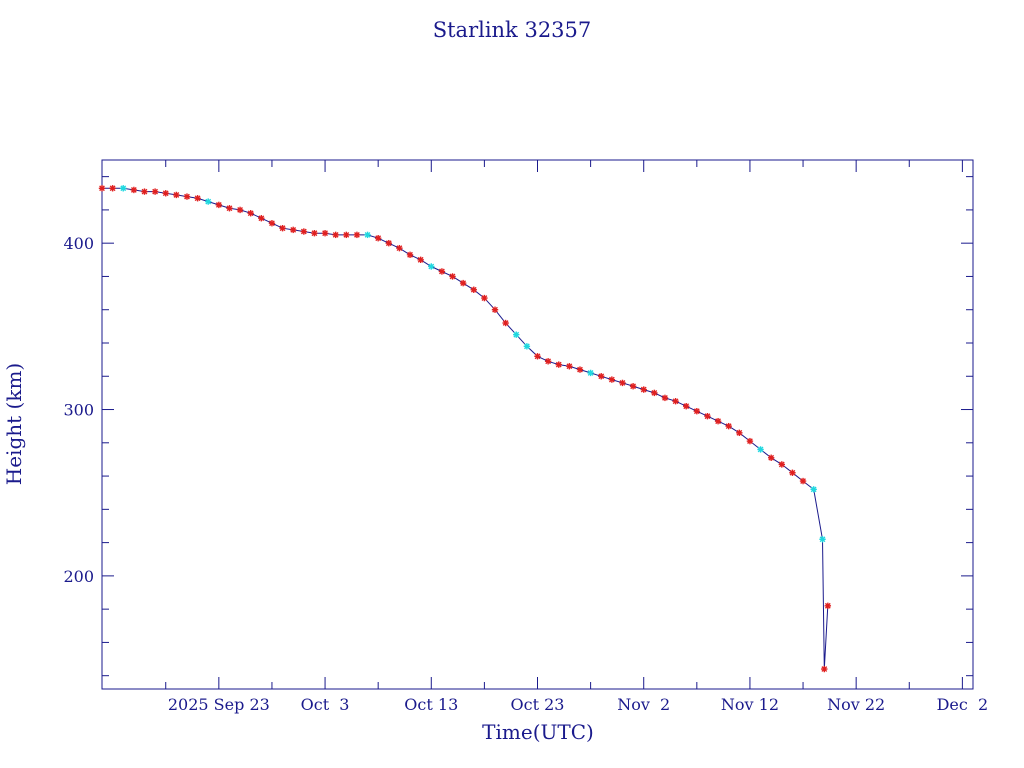  Describe the element at coordinates (78, 410) in the screenshot. I see `y-tick-label: 300` at that location.